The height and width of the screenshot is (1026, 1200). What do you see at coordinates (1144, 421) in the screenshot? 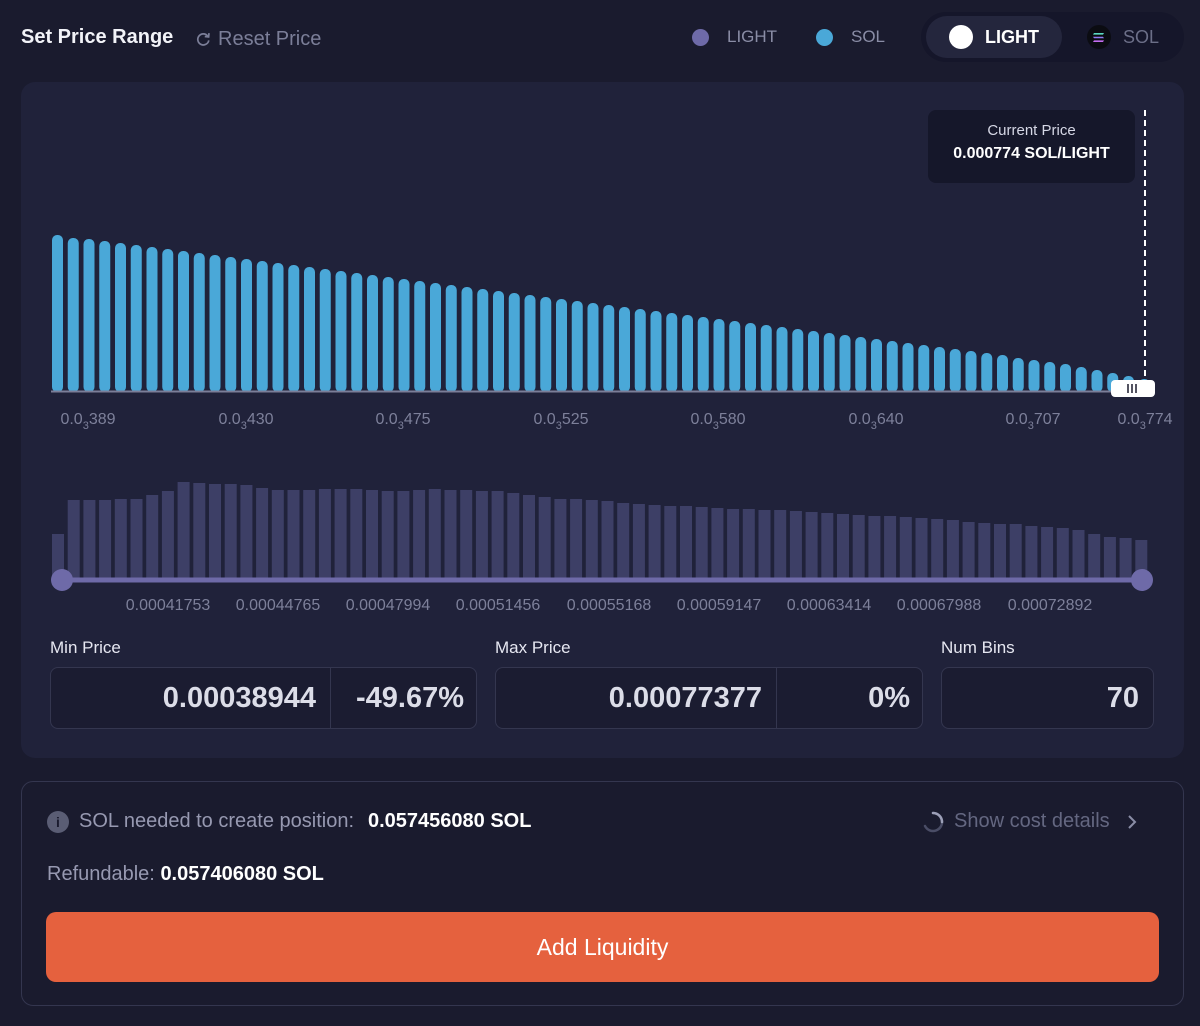
I see `price-tick-label: 0.03774` at bounding box center [1144, 421].